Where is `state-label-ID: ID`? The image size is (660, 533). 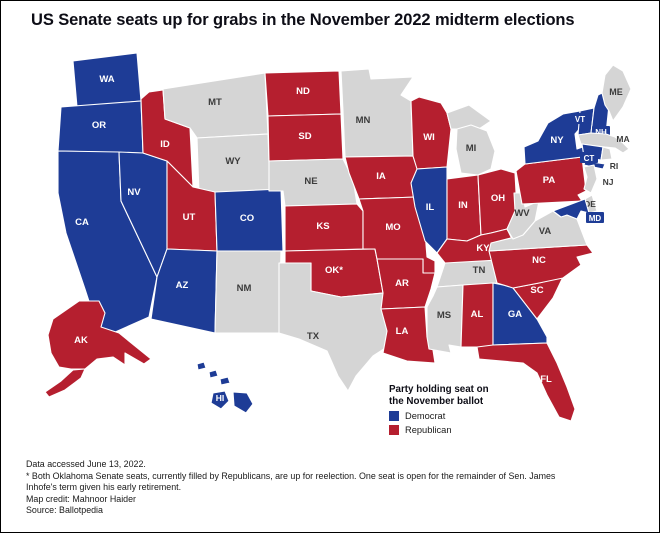
state-label-ID: ID is located at coordinates (165, 144).